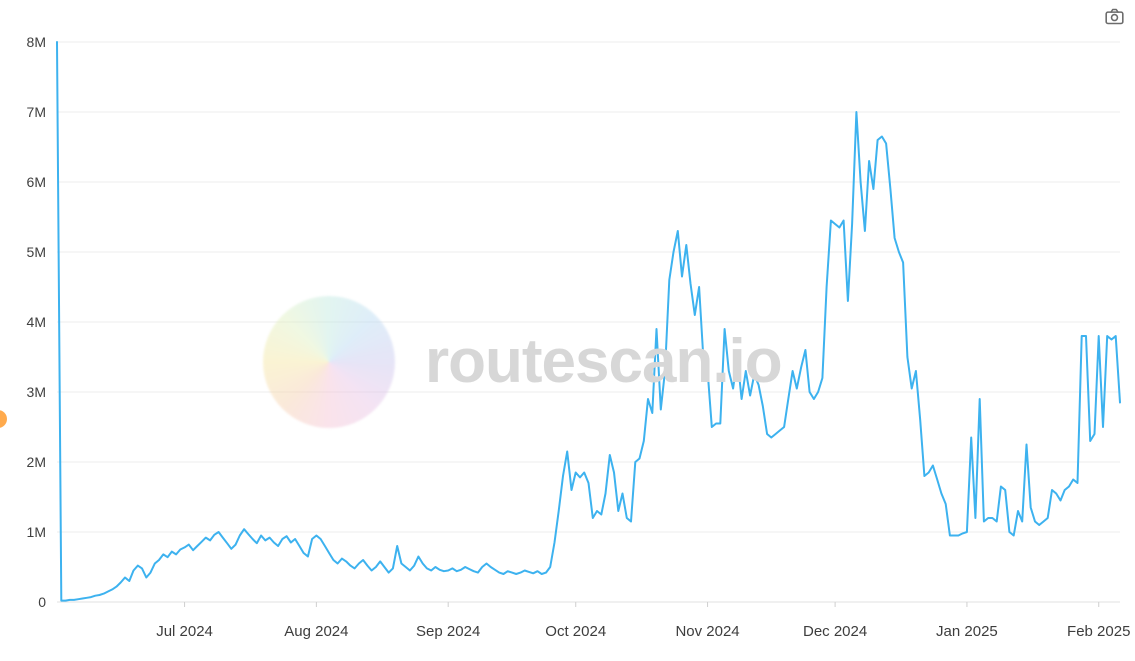 The width and height of the screenshot is (1135, 661). Describe the element at coordinates (36, 462) in the screenshot. I see `y-axis-label: 2M` at that location.